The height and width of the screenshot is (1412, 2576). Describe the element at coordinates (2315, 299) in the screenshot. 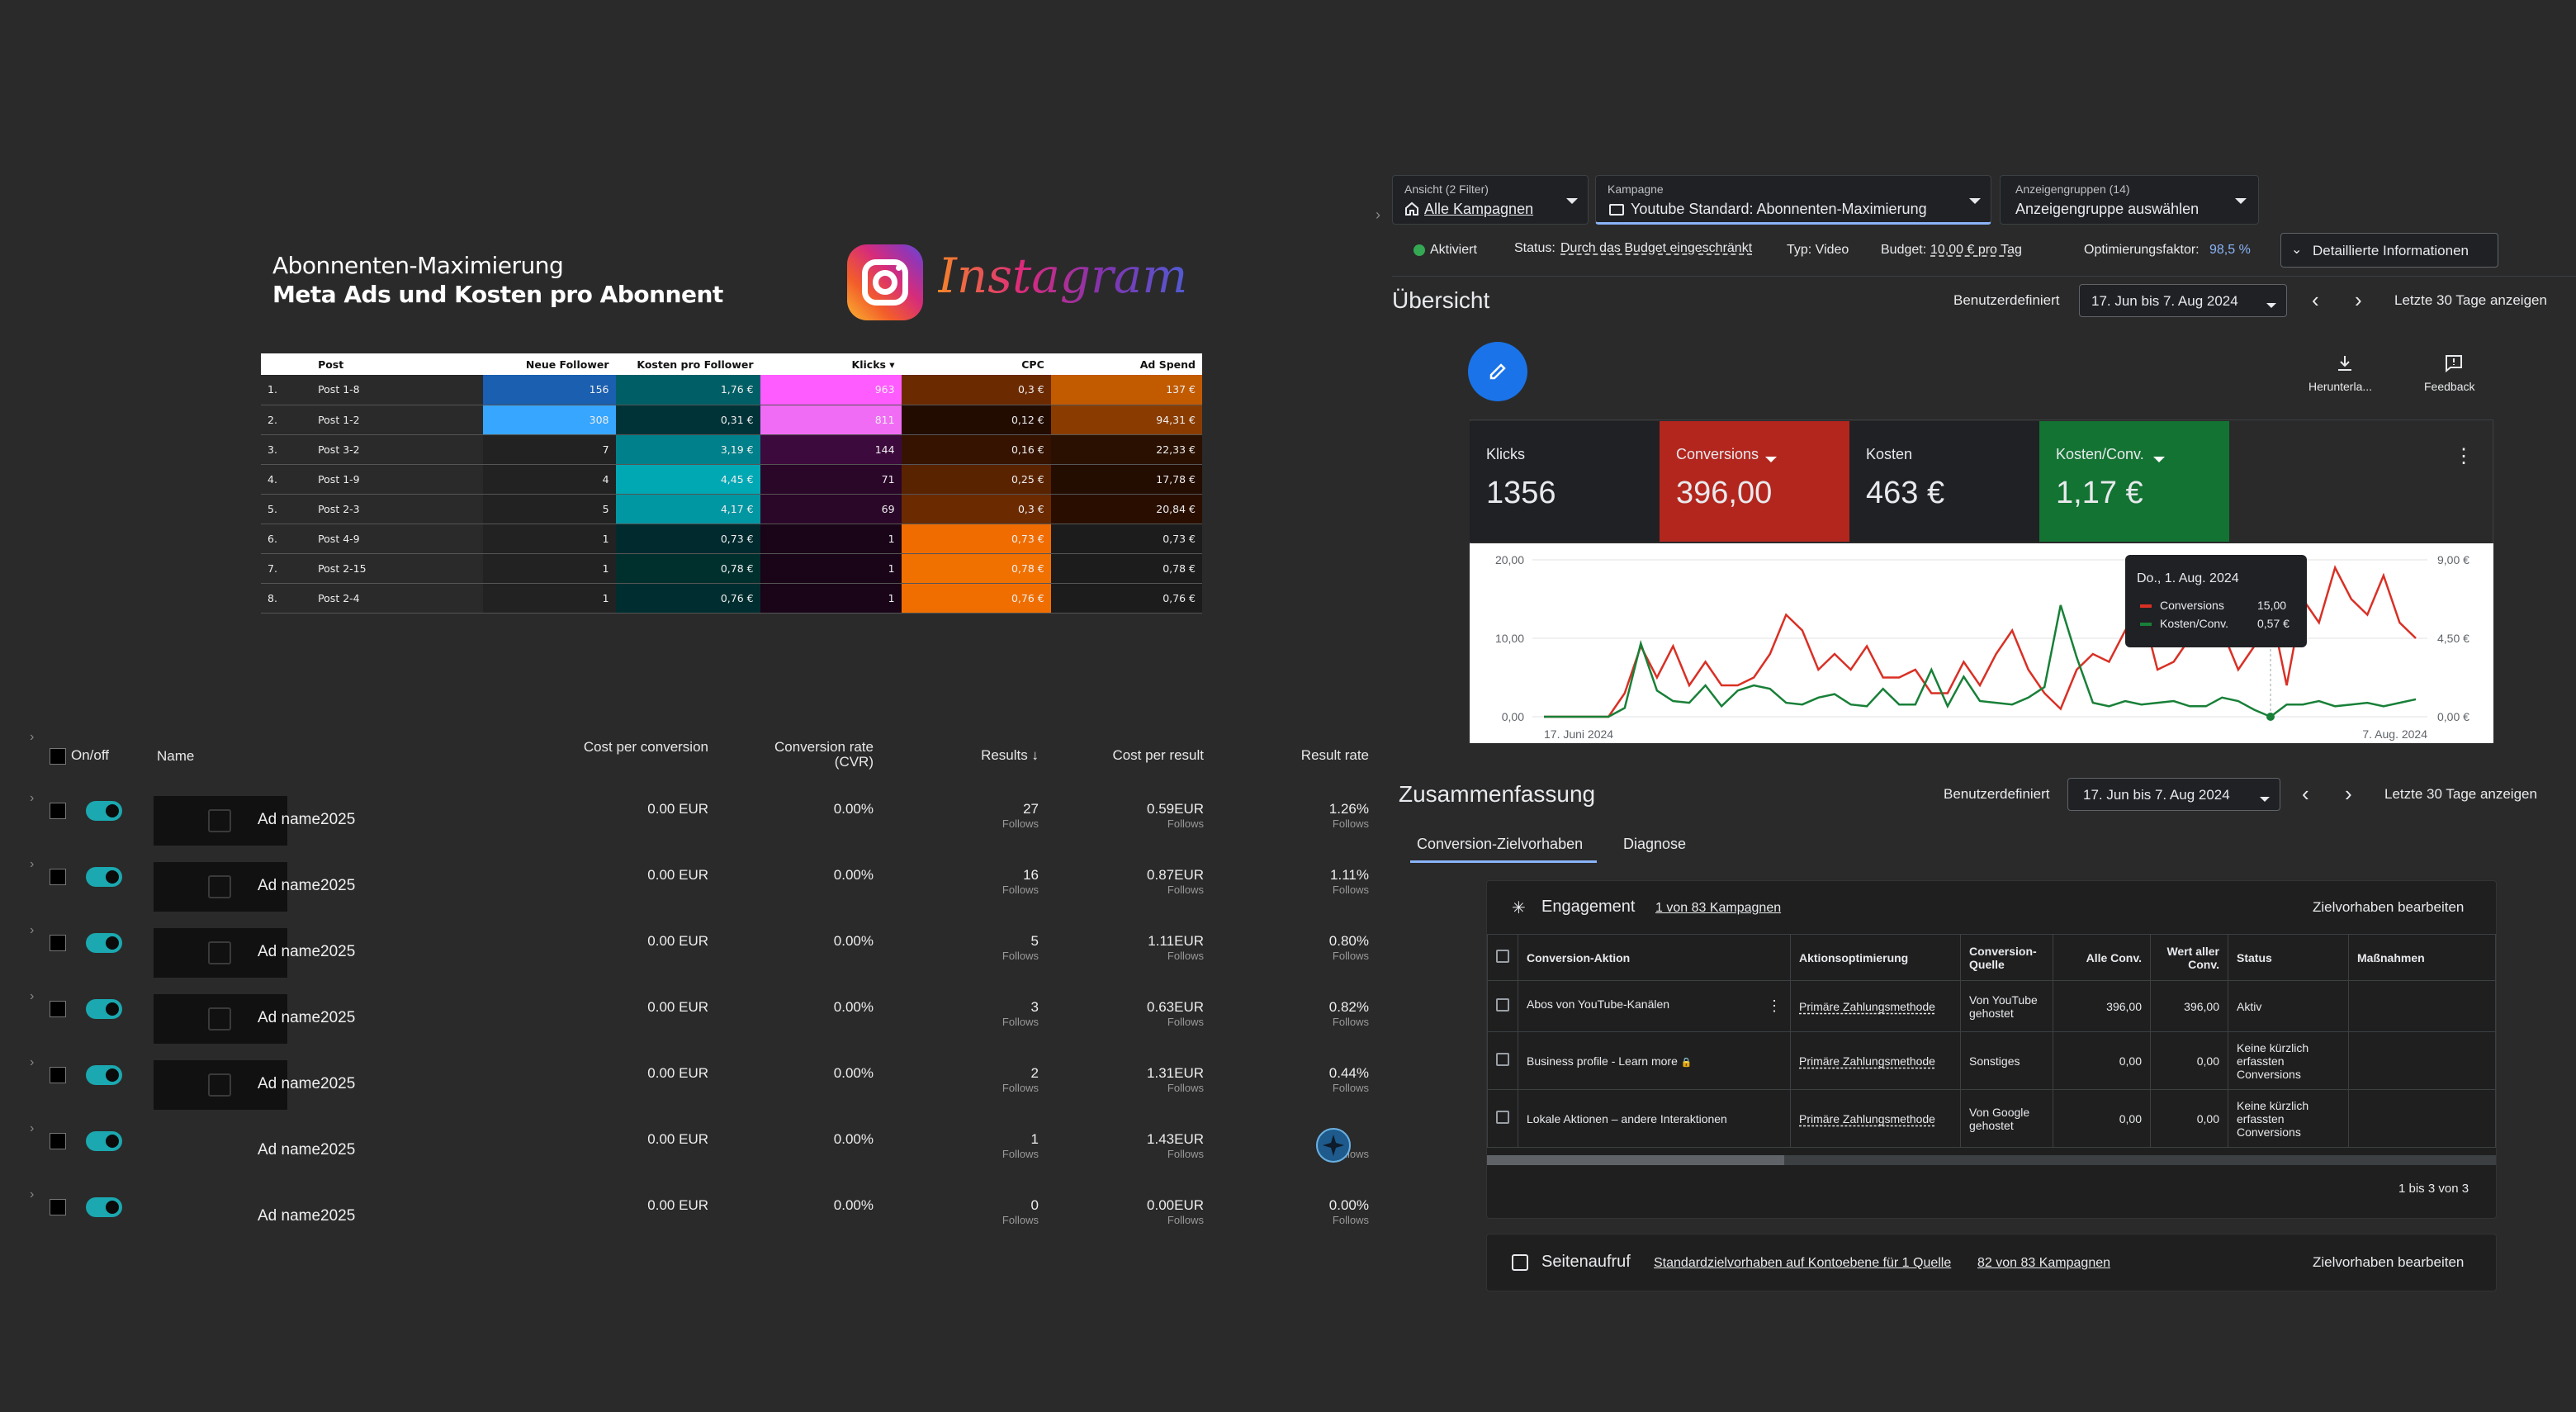

I see `prev-period-icon: ‹` at that location.